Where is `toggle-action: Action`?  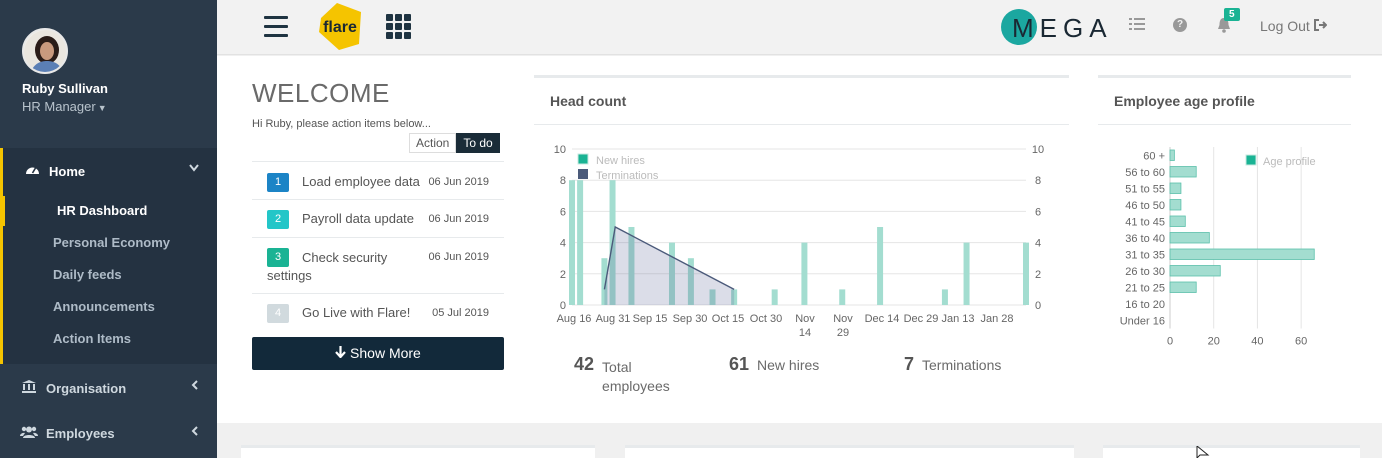 toggle-action: Action is located at coordinates (433, 143).